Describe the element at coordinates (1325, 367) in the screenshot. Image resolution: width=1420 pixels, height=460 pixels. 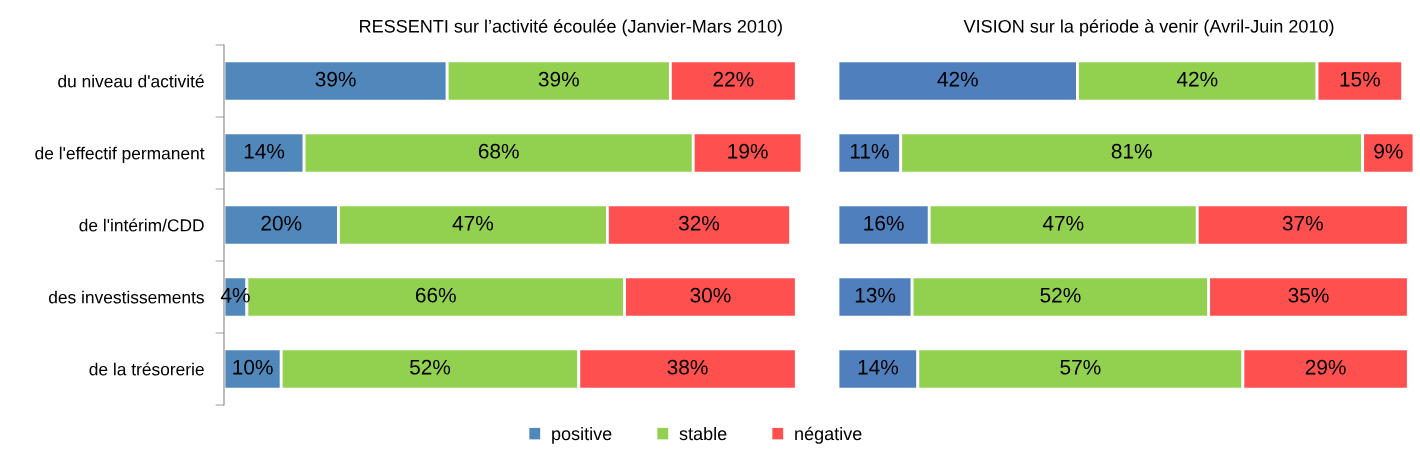
I see `data-label: 29%` at that location.